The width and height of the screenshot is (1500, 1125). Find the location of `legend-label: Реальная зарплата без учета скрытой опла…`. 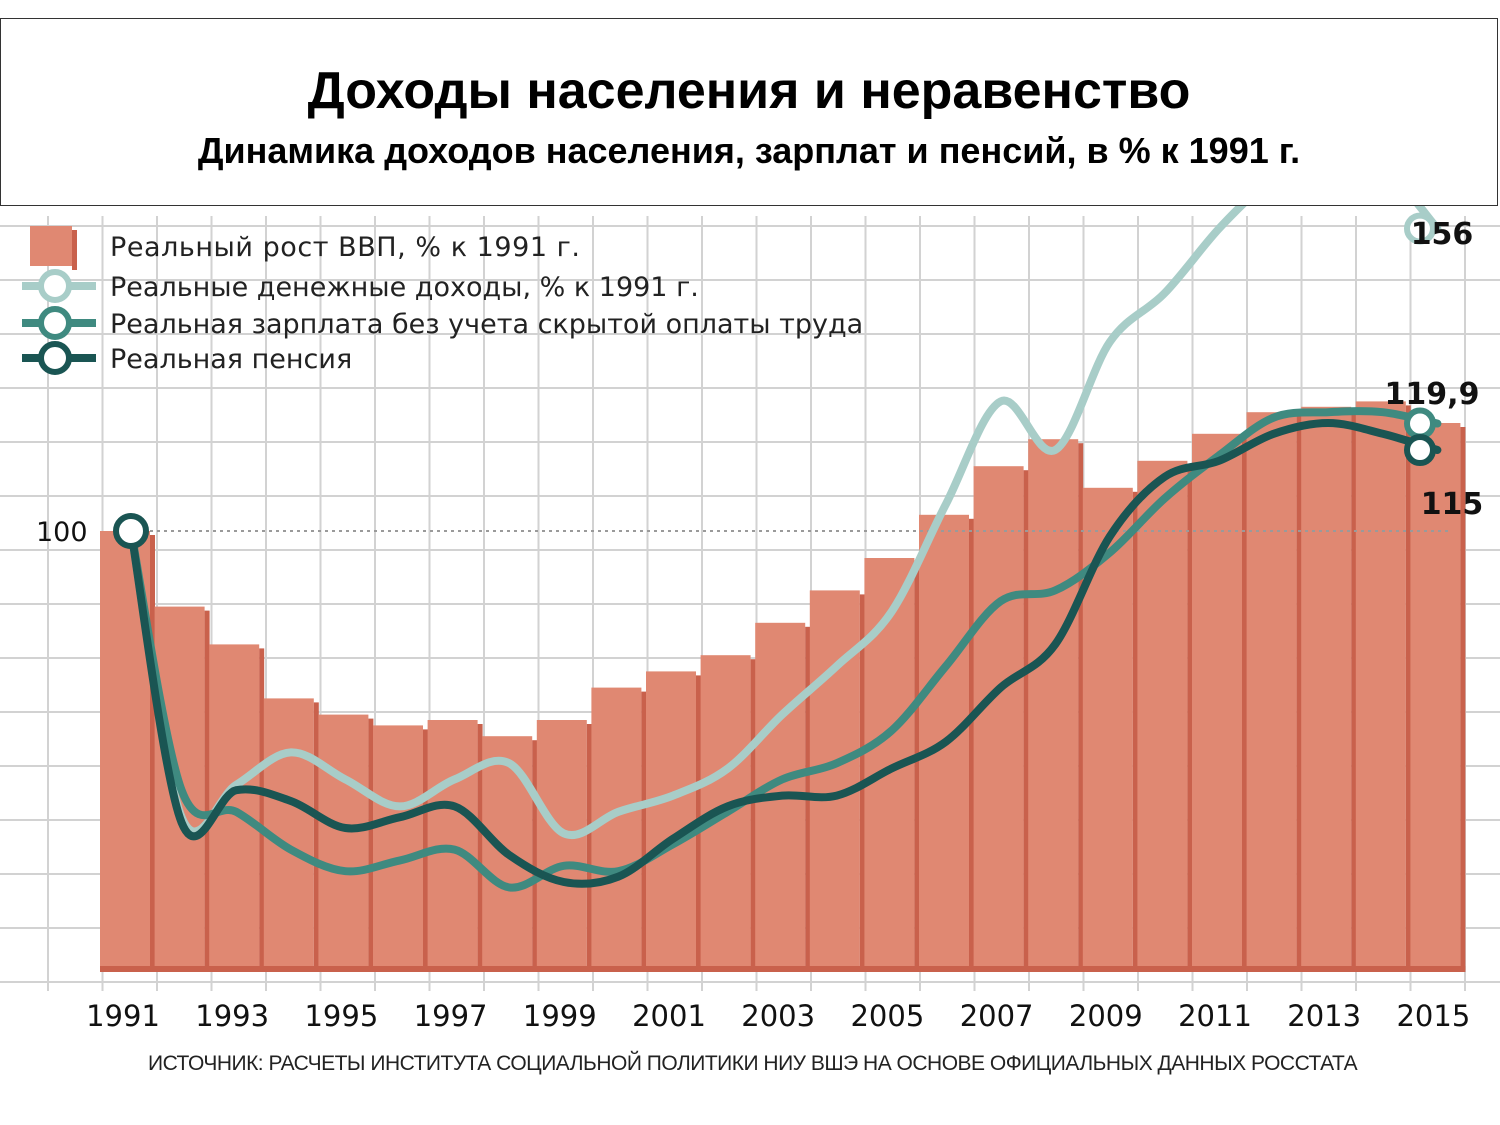

legend-label: Реальная зарплата без учета скрытой опла… is located at coordinates (486, 324).